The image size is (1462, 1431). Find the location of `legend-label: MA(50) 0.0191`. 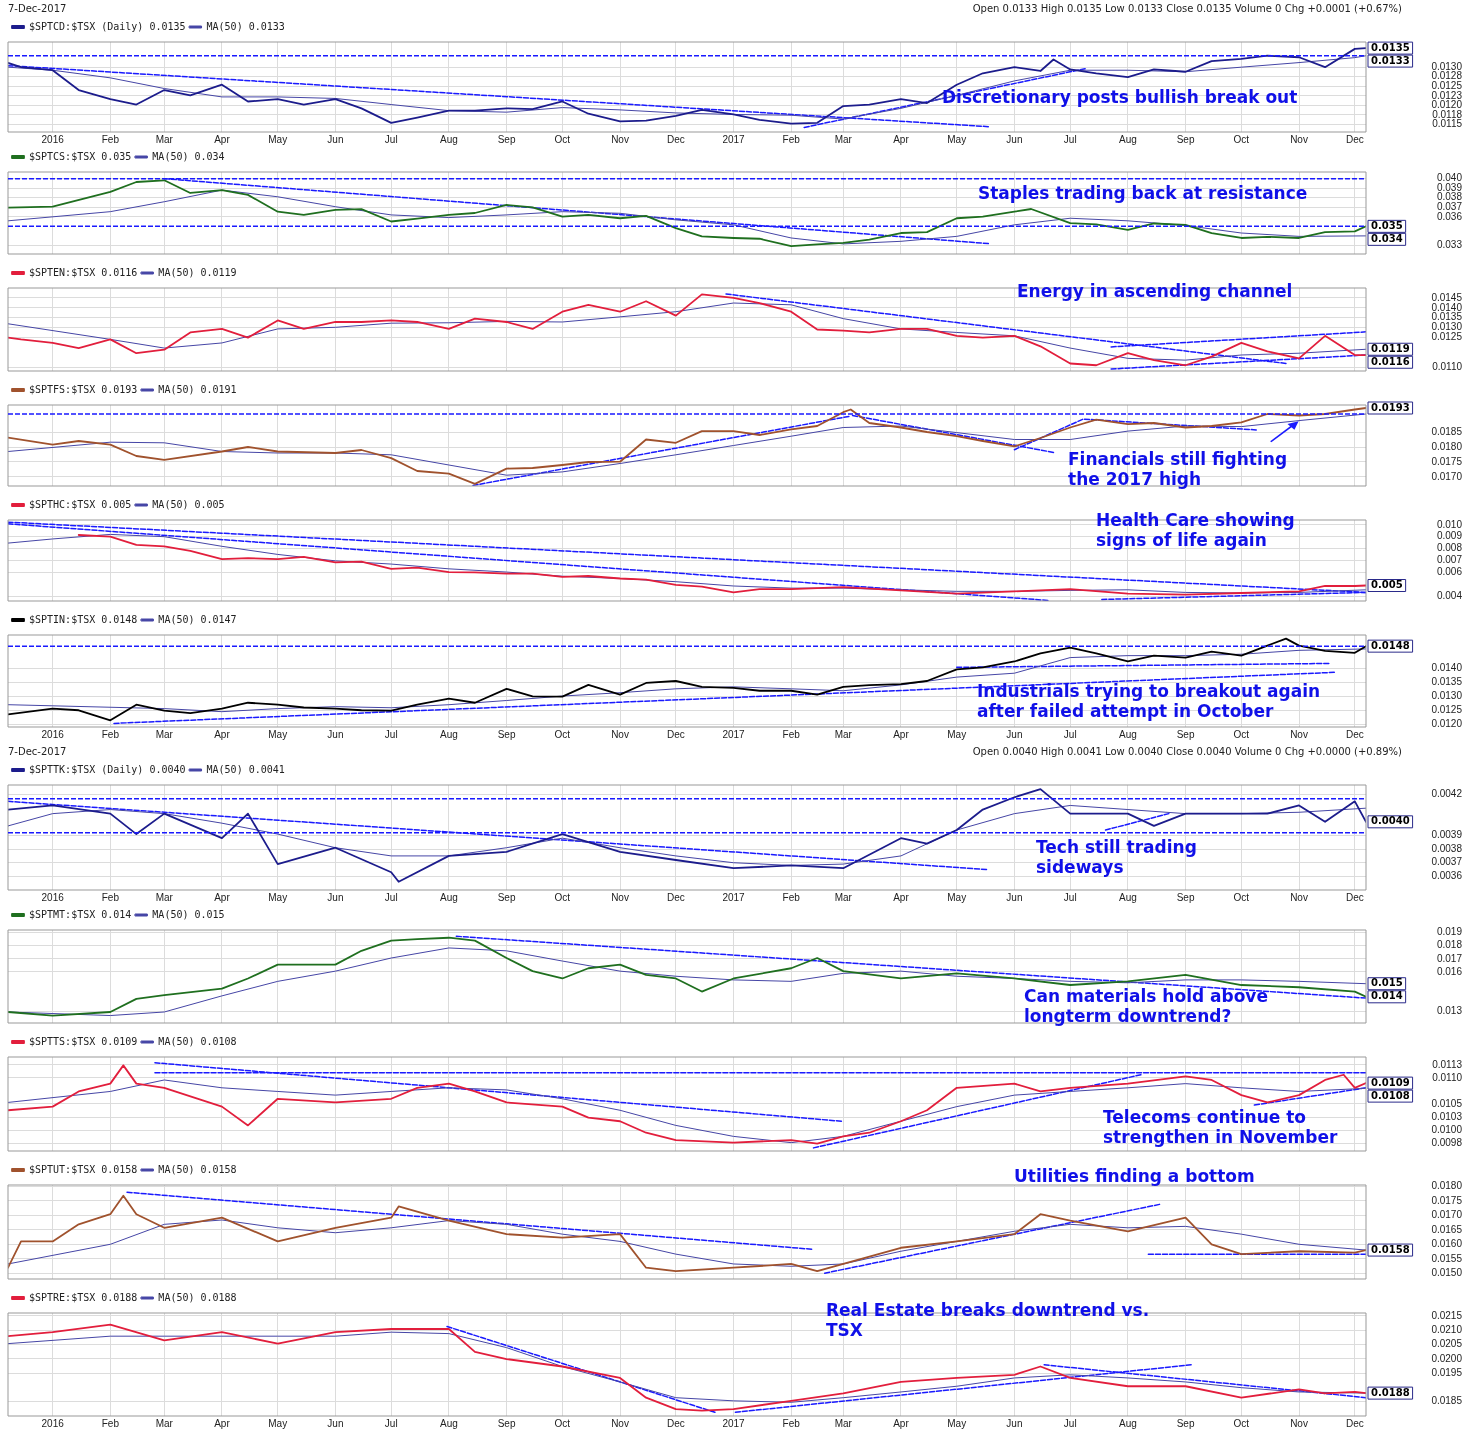

legend-label: MA(50) 0.0191 is located at coordinates (197, 389).